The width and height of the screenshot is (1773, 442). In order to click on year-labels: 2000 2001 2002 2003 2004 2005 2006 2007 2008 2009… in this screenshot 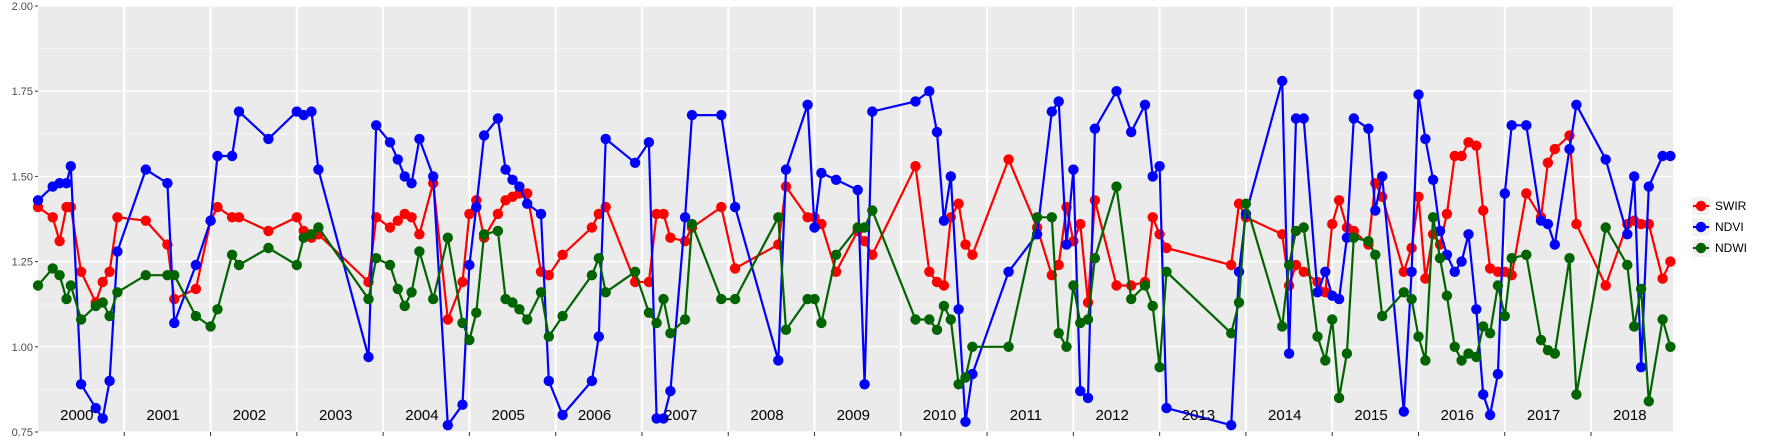, I will do `click(853, 415)`.